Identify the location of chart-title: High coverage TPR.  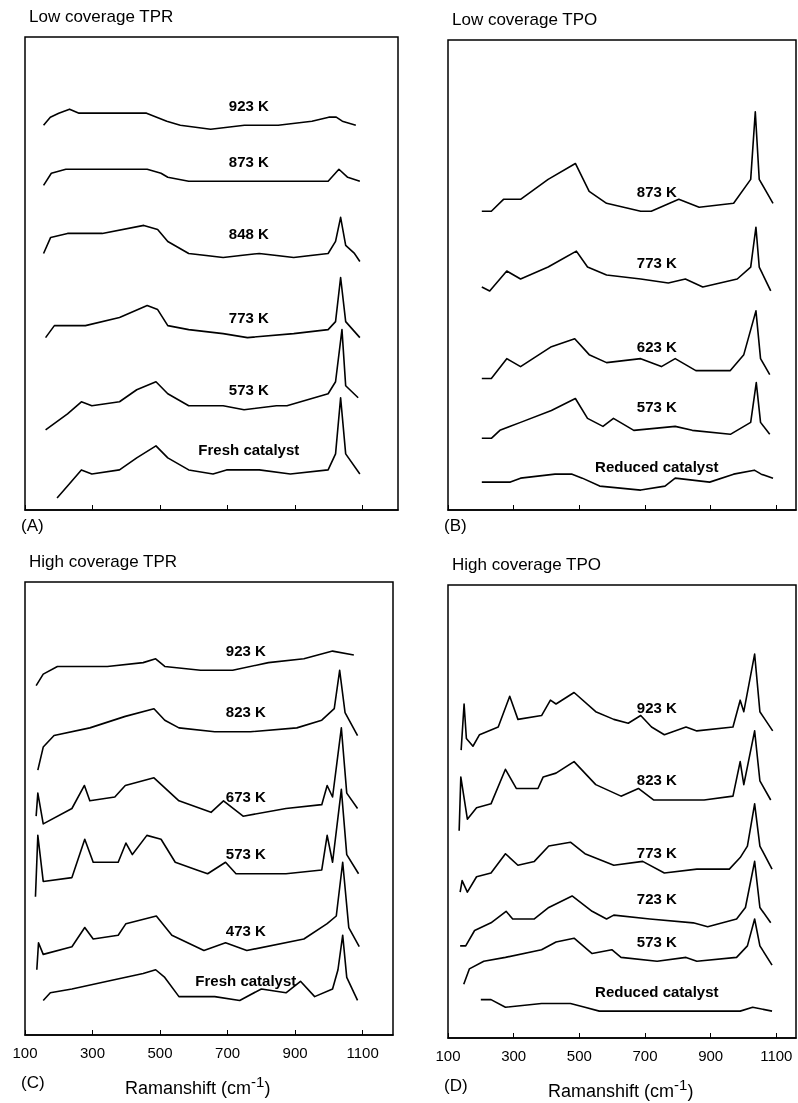
(103, 562).